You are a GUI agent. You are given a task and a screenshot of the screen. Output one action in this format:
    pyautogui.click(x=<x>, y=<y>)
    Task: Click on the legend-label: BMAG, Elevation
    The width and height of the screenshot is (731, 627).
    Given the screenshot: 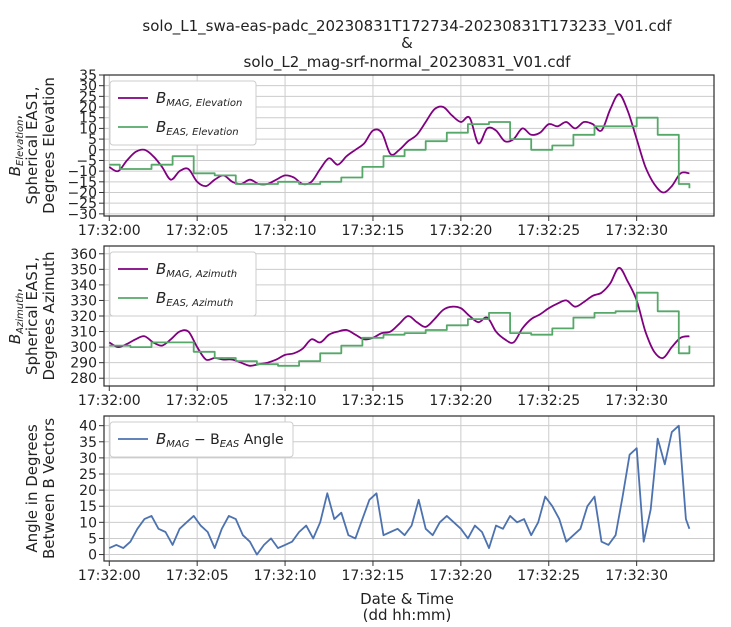 What is the action you would take?
    pyautogui.click(x=199, y=99)
    